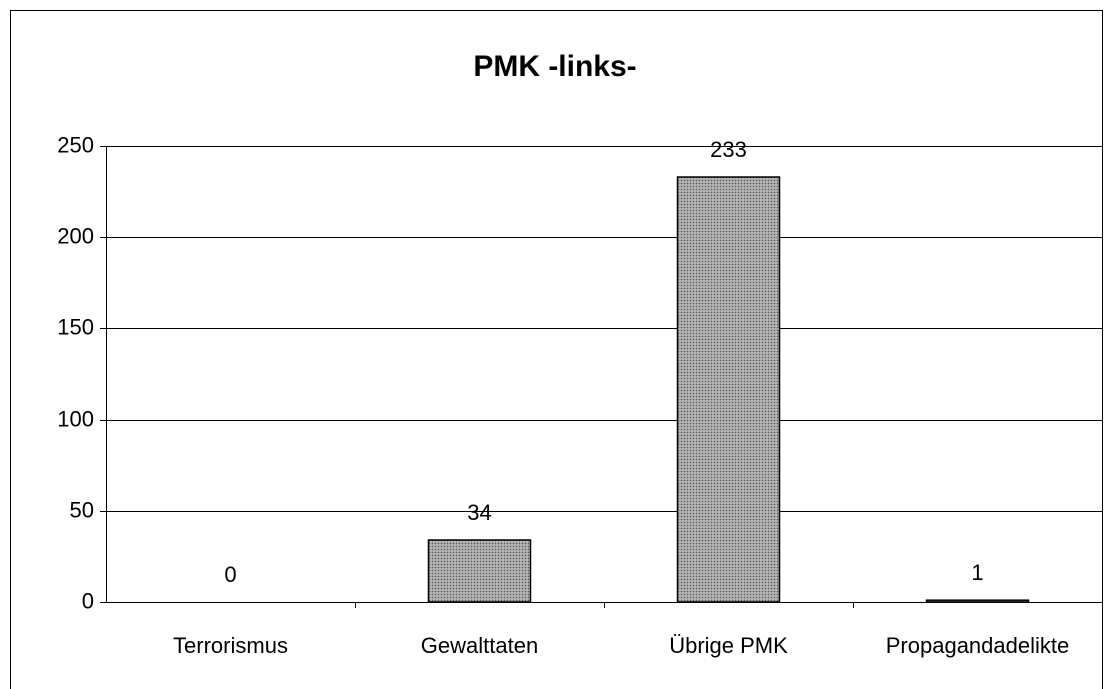  What do you see at coordinates (75, 418) in the screenshot?
I see `y-tick-label: 100` at bounding box center [75, 418].